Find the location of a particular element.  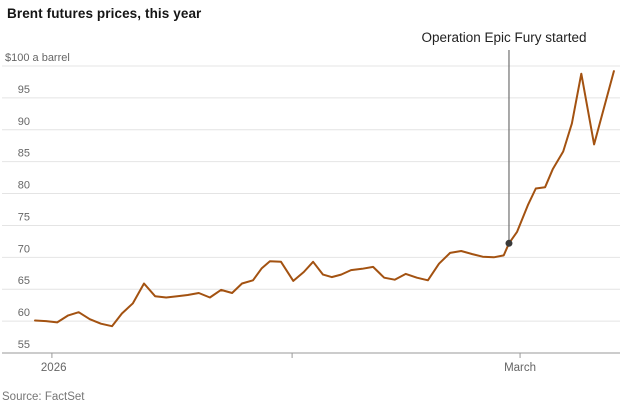

y-tick-label: 65 is located at coordinates (24, 281).